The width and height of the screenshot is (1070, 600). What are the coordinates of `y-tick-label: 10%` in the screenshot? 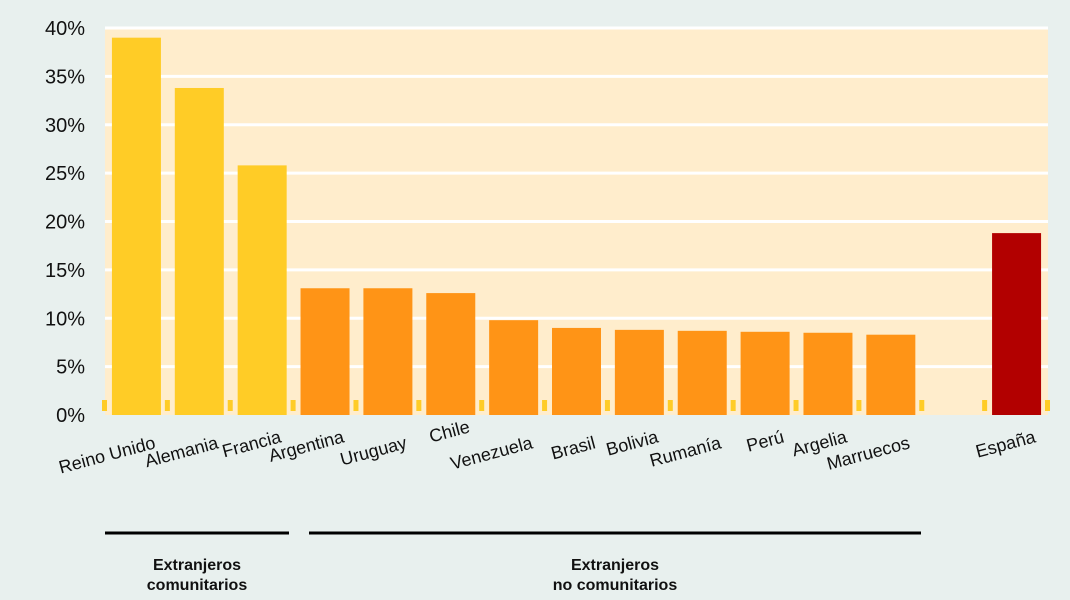 It's located at (65, 319).